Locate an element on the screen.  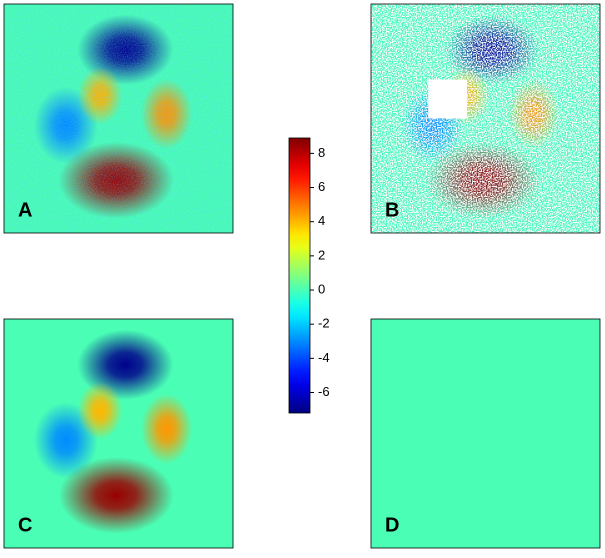
colorbar-tick-label: 6 is located at coordinates (321, 186).